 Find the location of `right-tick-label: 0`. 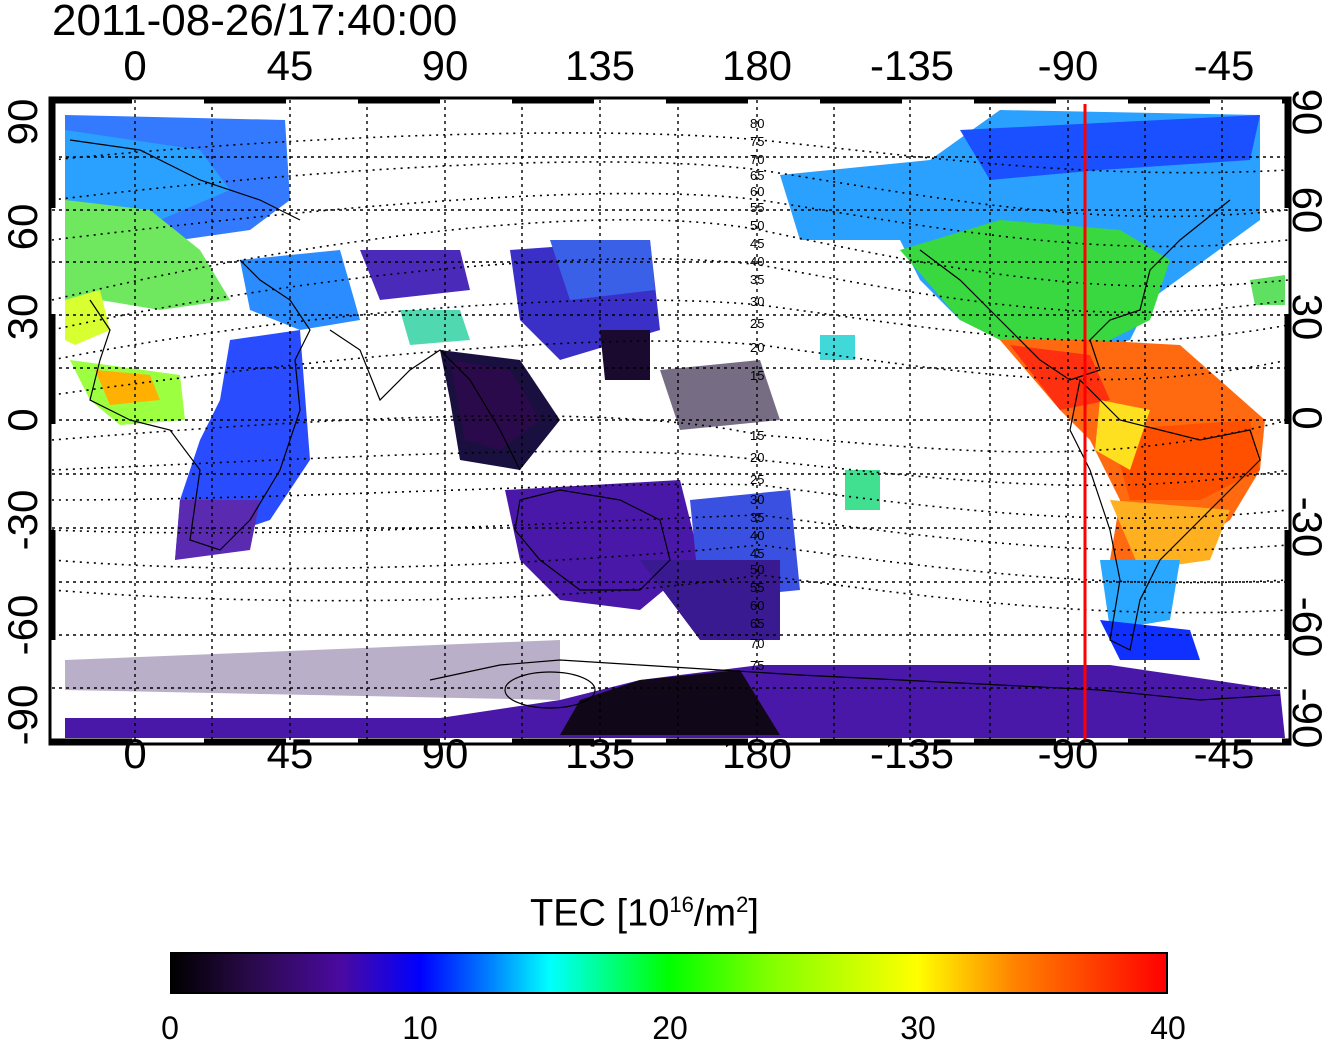

right-tick-label: 0 is located at coordinates (1307, 418).